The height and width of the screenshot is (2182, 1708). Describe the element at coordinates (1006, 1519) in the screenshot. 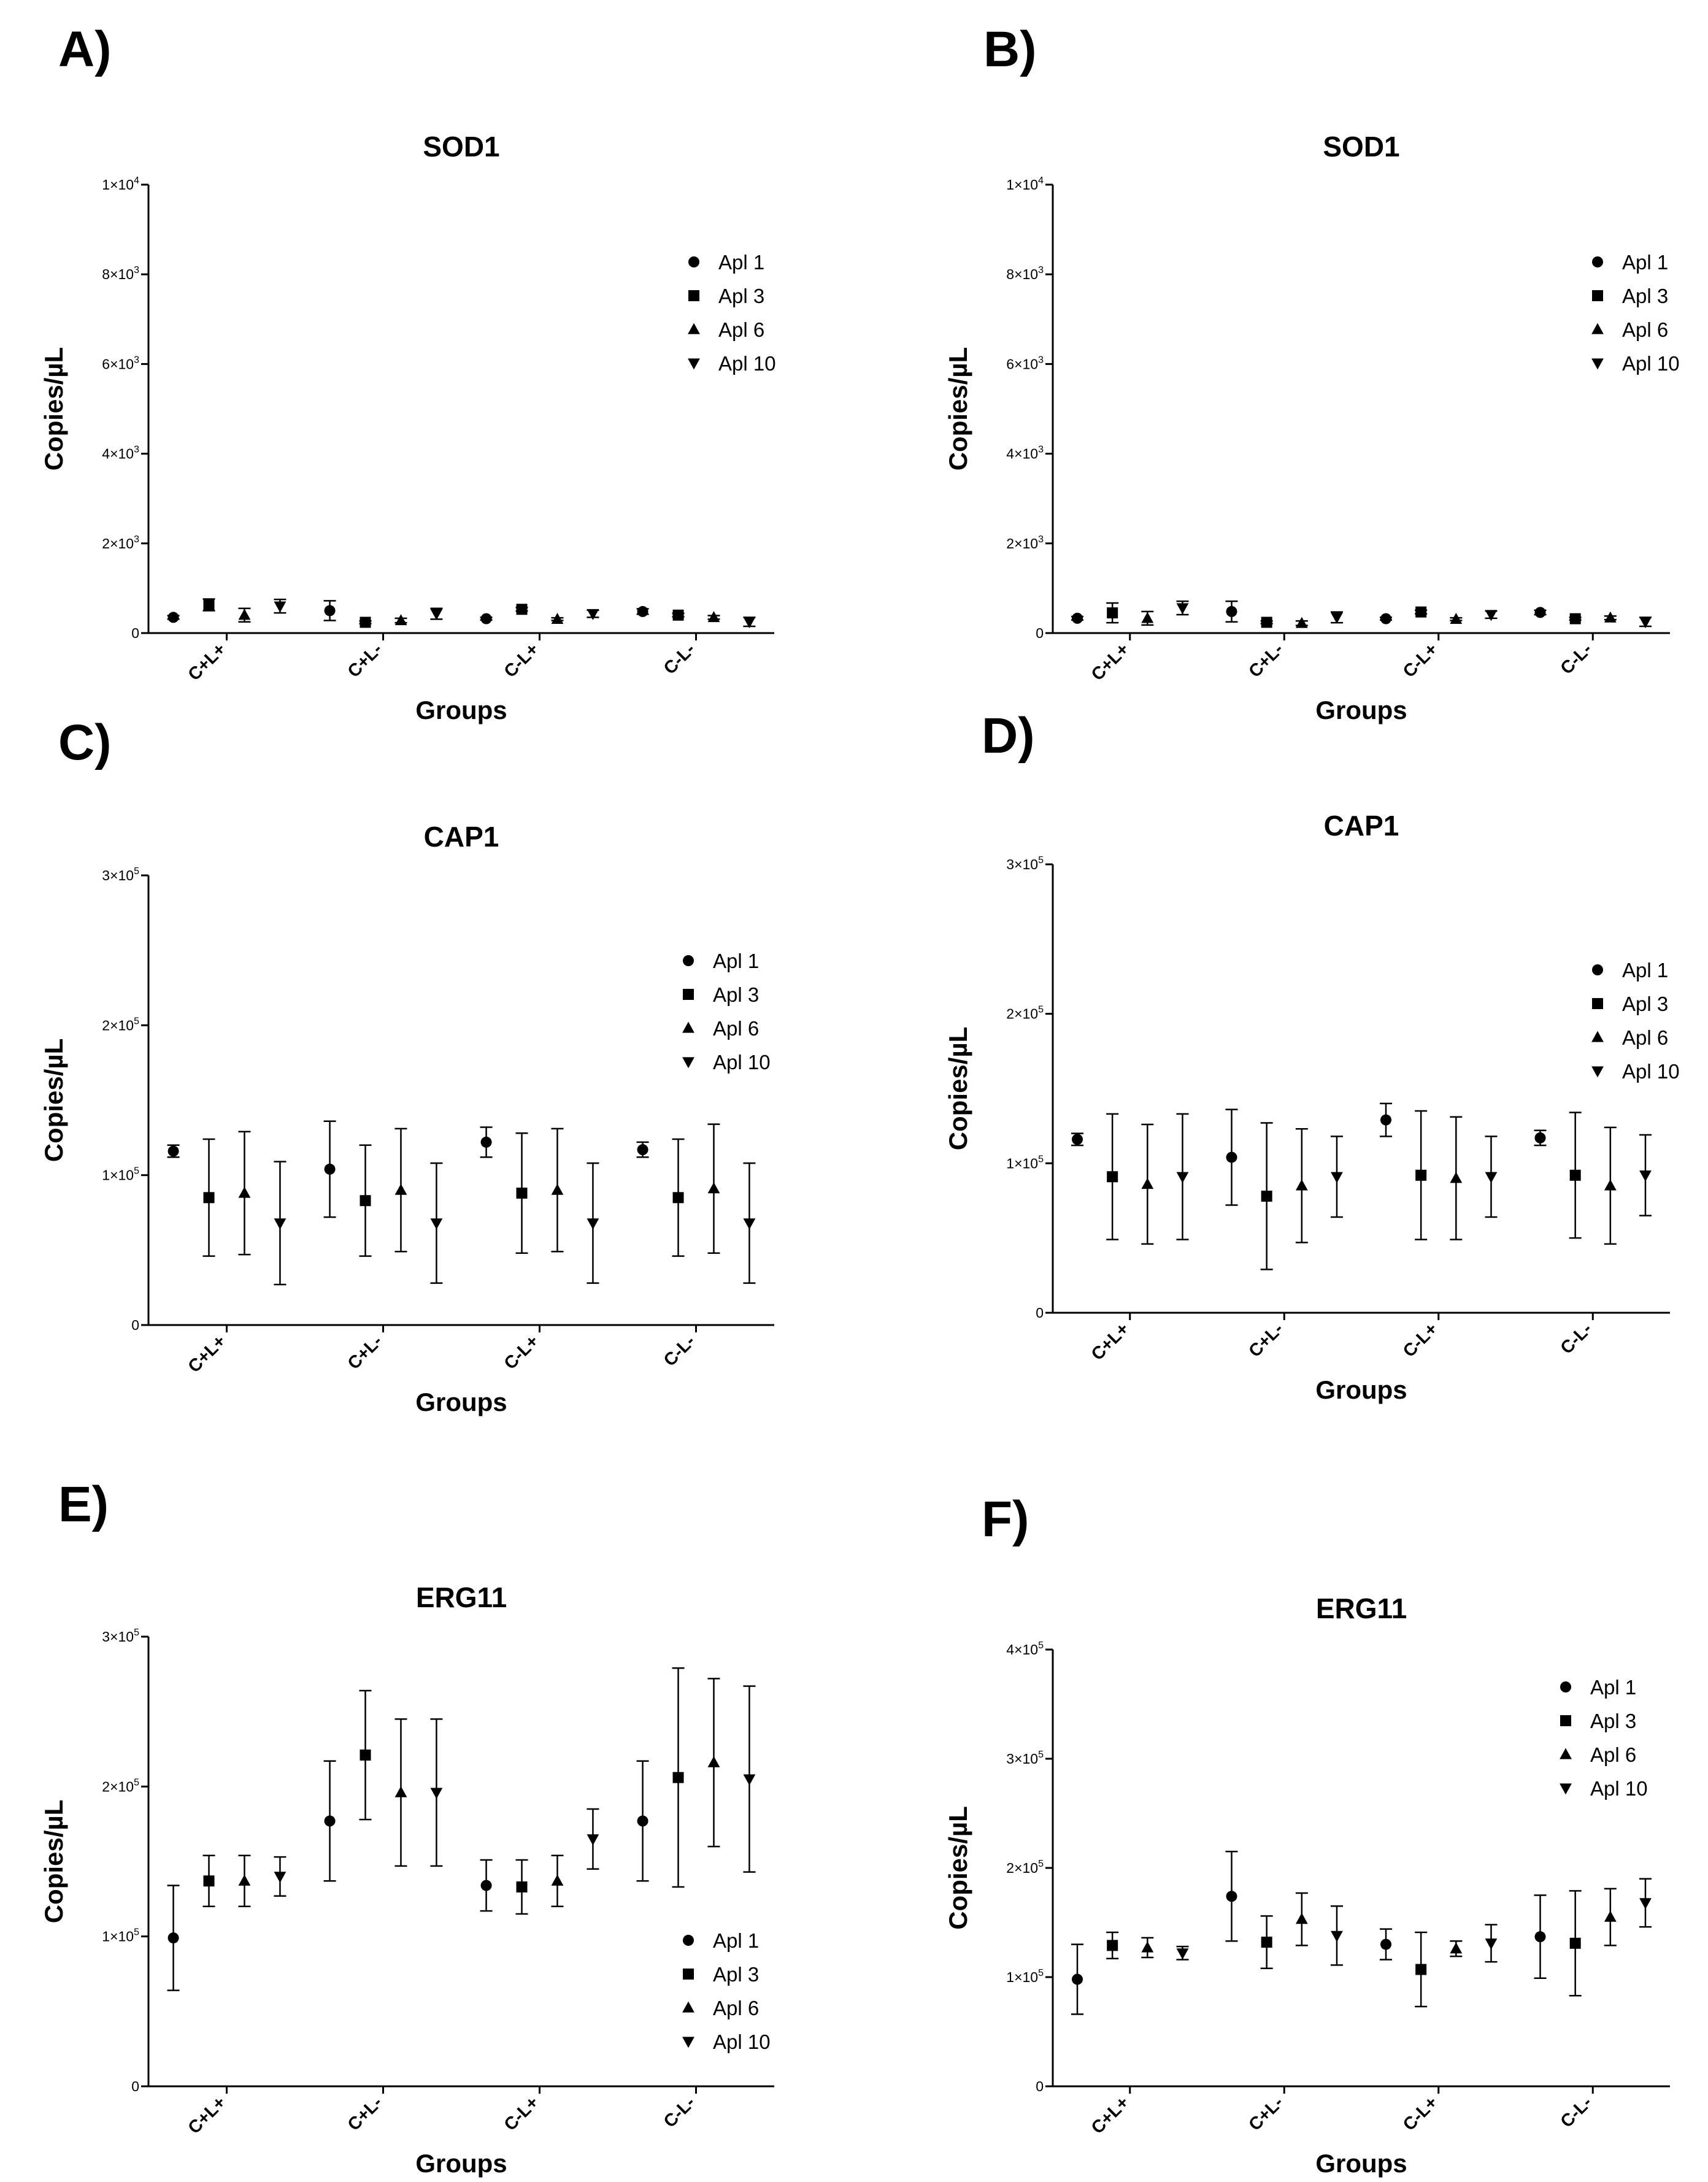

I see `panel-letter: F)` at that location.